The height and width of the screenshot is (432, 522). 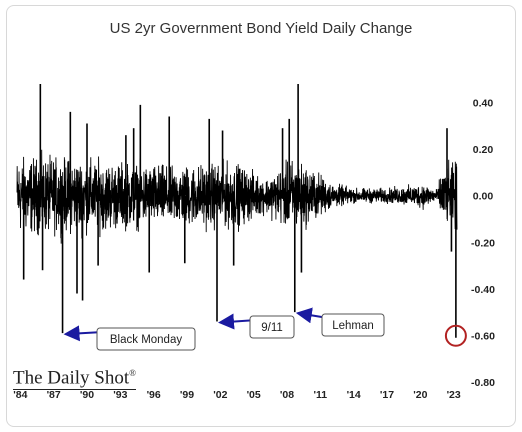 What do you see at coordinates (483, 336) in the screenshot?
I see `y-tick-label: -0.60` at bounding box center [483, 336].